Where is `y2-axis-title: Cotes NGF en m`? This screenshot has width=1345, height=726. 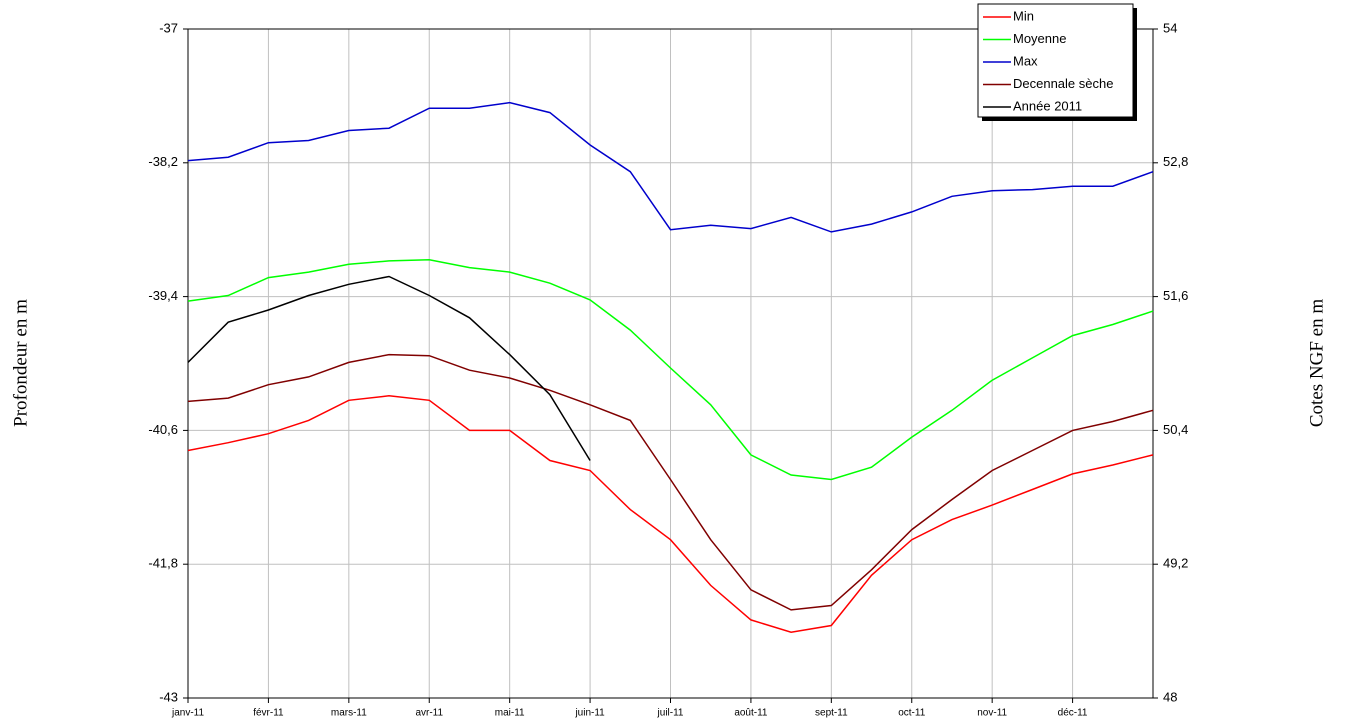 y2-axis-title: Cotes NGF en m is located at coordinates (1316, 363).